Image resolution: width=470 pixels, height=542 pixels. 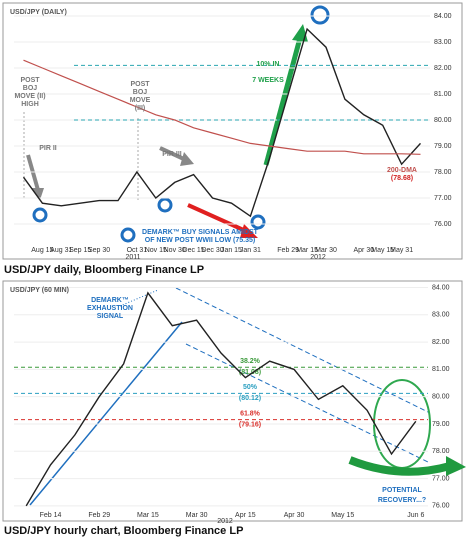 What do you see at coordinates (156, 250) in the screenshot?
I see `x-tick-label: Nov 15` at bounding box center [156, 250].